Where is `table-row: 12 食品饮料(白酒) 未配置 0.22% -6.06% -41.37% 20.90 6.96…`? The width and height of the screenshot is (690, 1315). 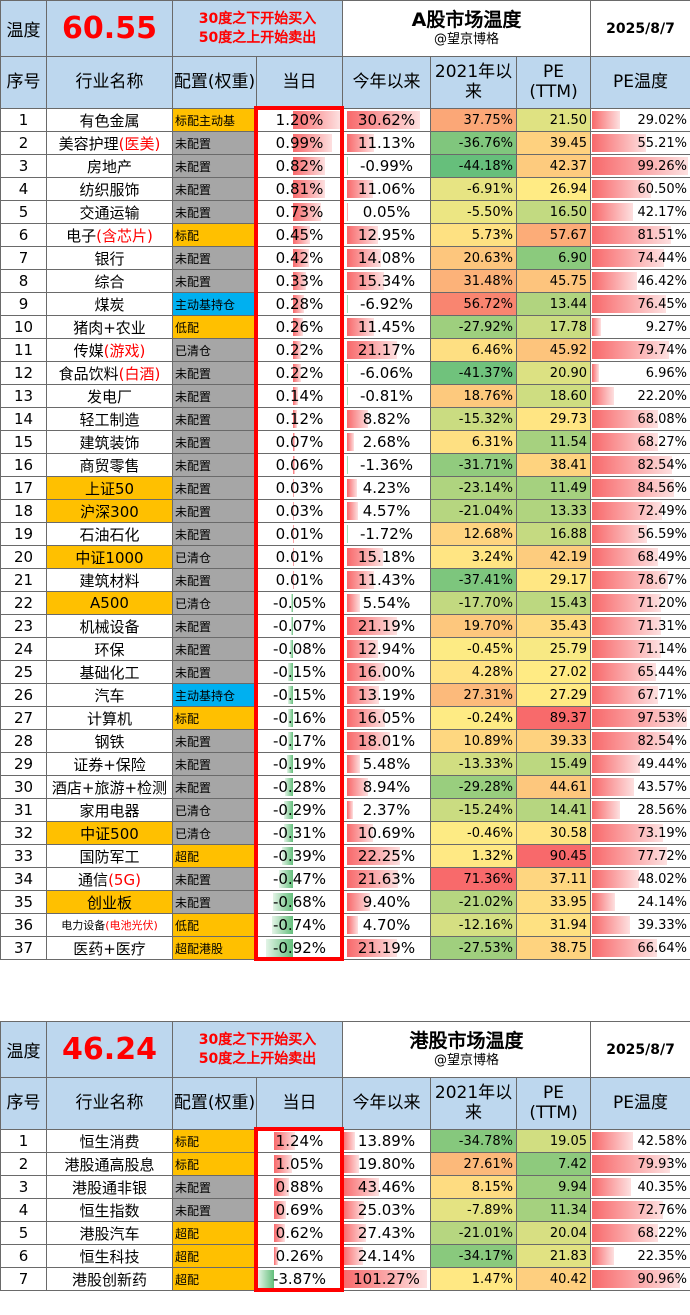 table-row: 12 食品饮料(白酒) 未配置 0.22% -6.06% -41.37% 20.90 6.96… is located at coordinates (345, 373).